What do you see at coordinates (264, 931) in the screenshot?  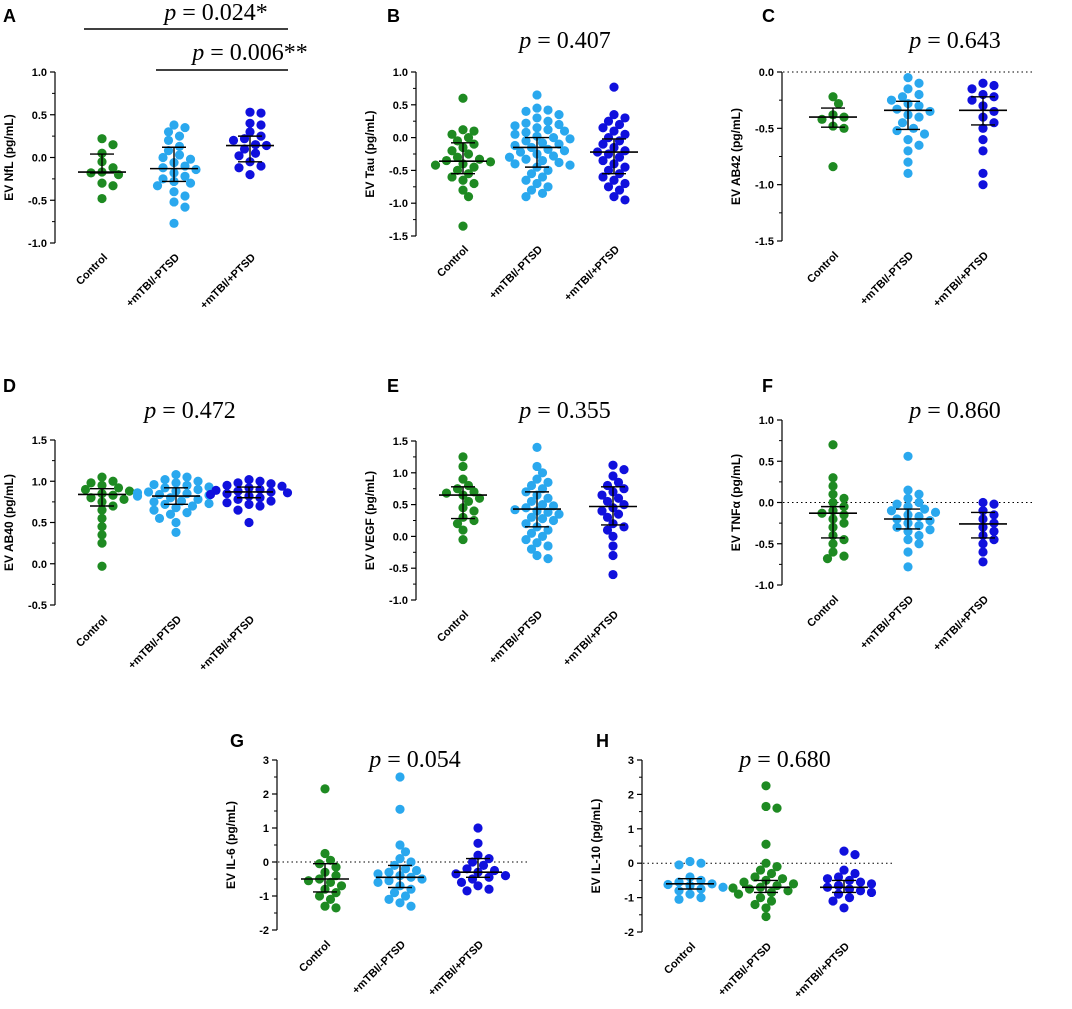 I see `y-tick-label: -2` at bounding box center [264, 931].